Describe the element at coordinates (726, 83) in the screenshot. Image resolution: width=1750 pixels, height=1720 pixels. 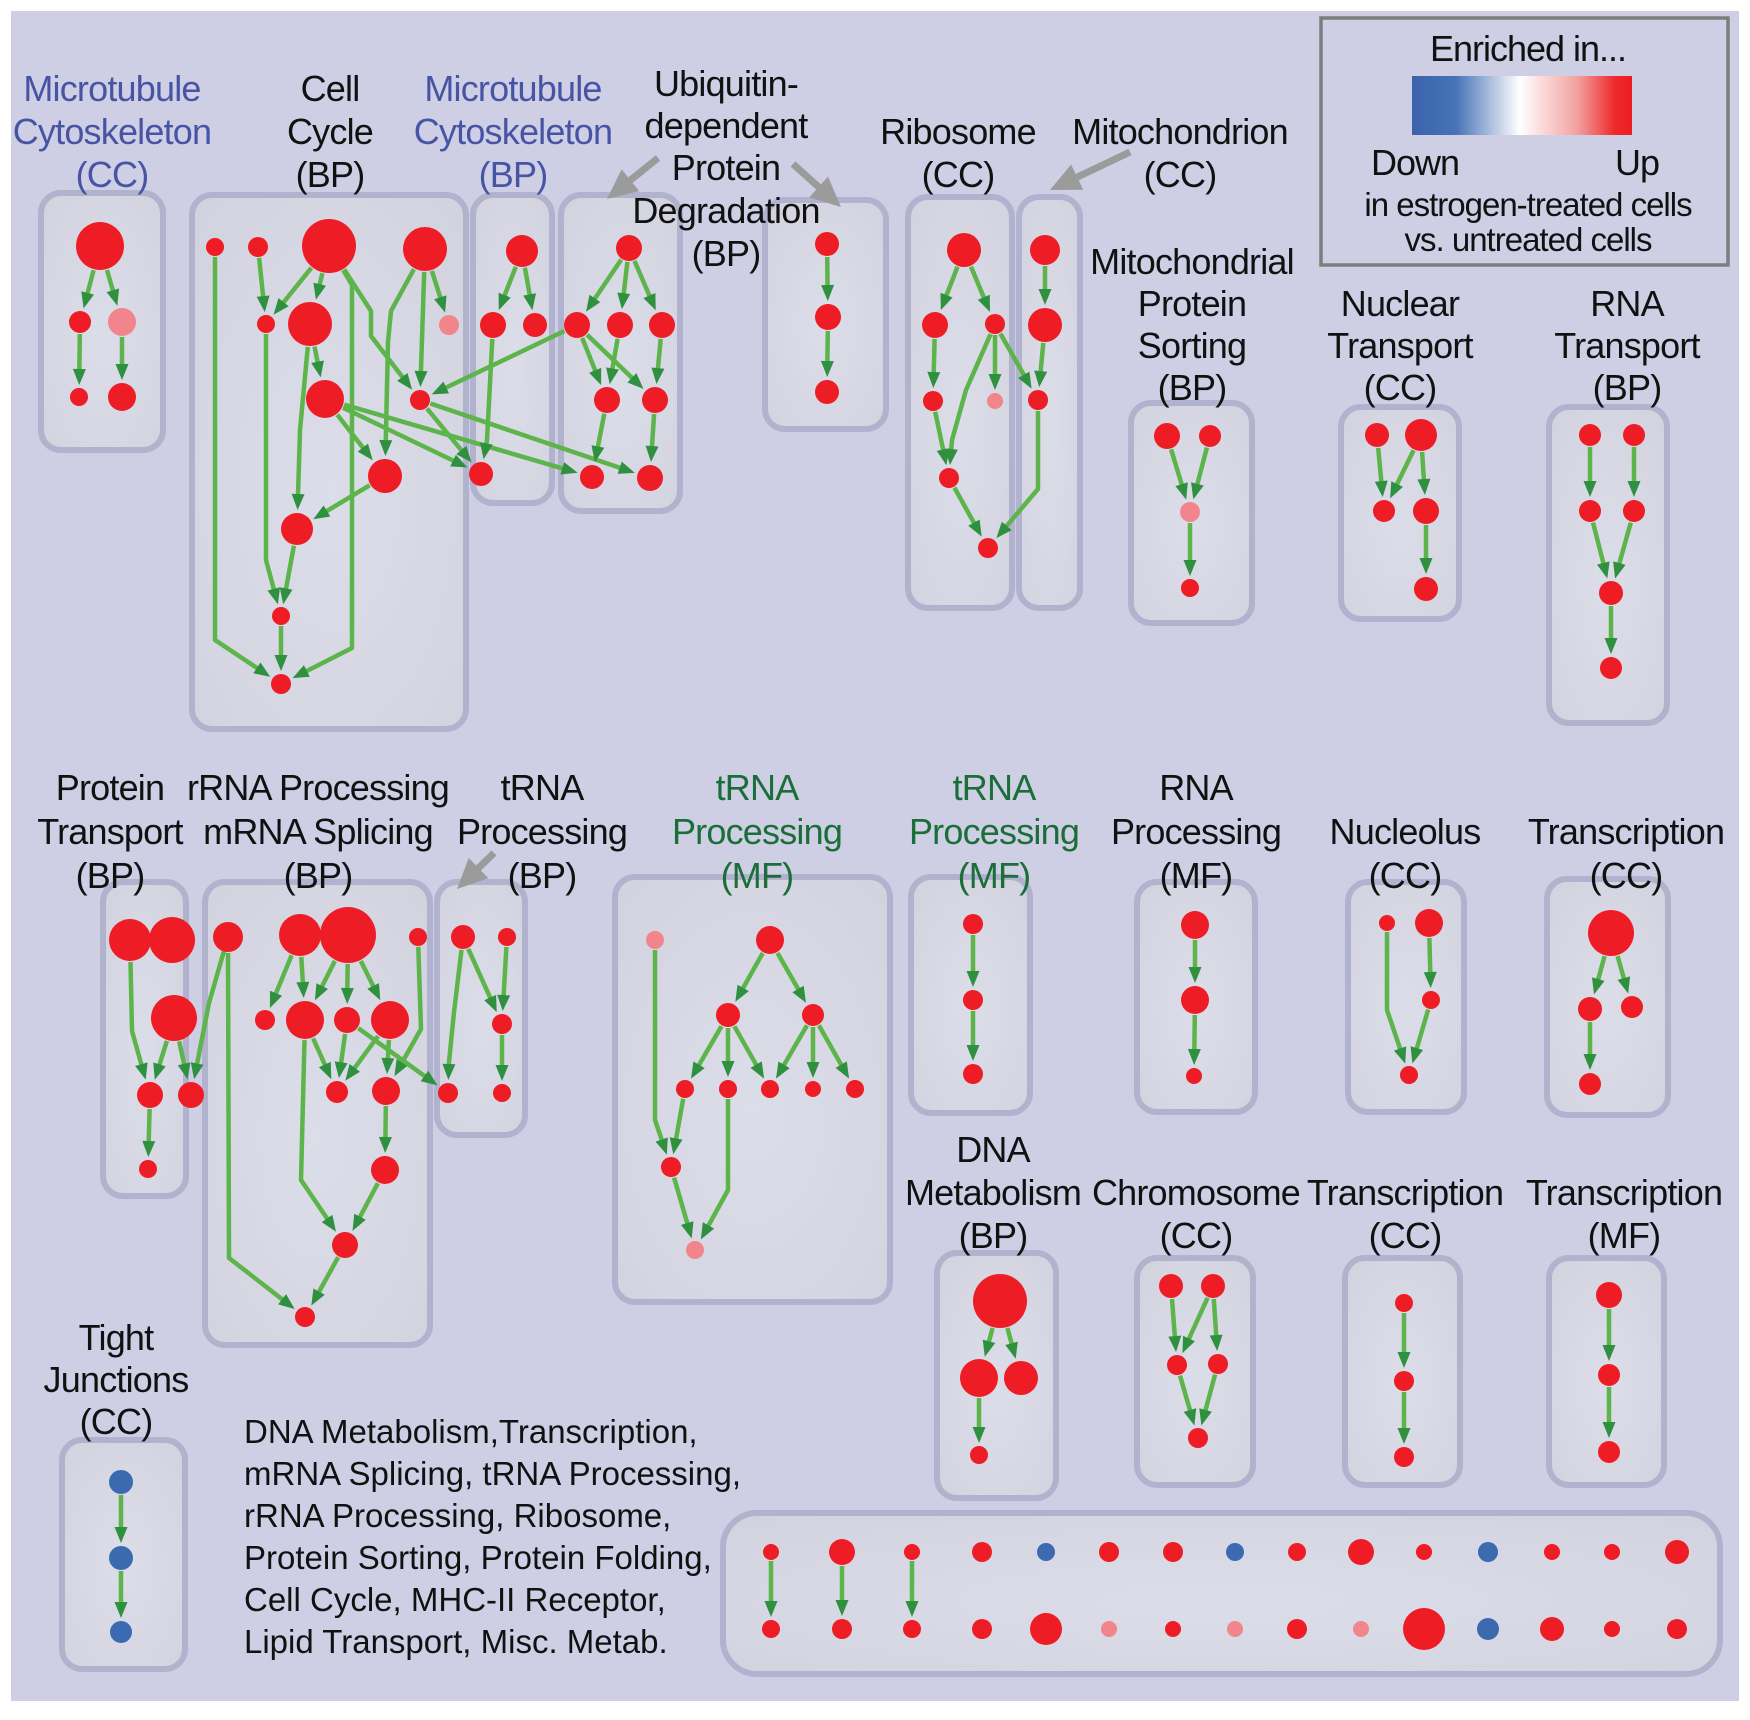
I see `svg-text: Ubiquitin-` at that location.